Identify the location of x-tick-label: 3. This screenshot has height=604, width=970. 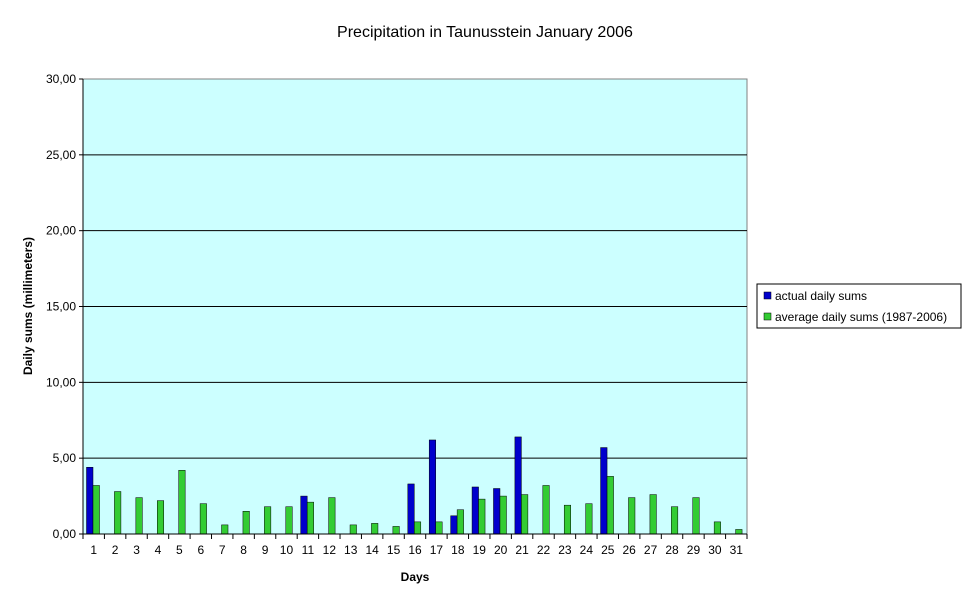
(136, 550).